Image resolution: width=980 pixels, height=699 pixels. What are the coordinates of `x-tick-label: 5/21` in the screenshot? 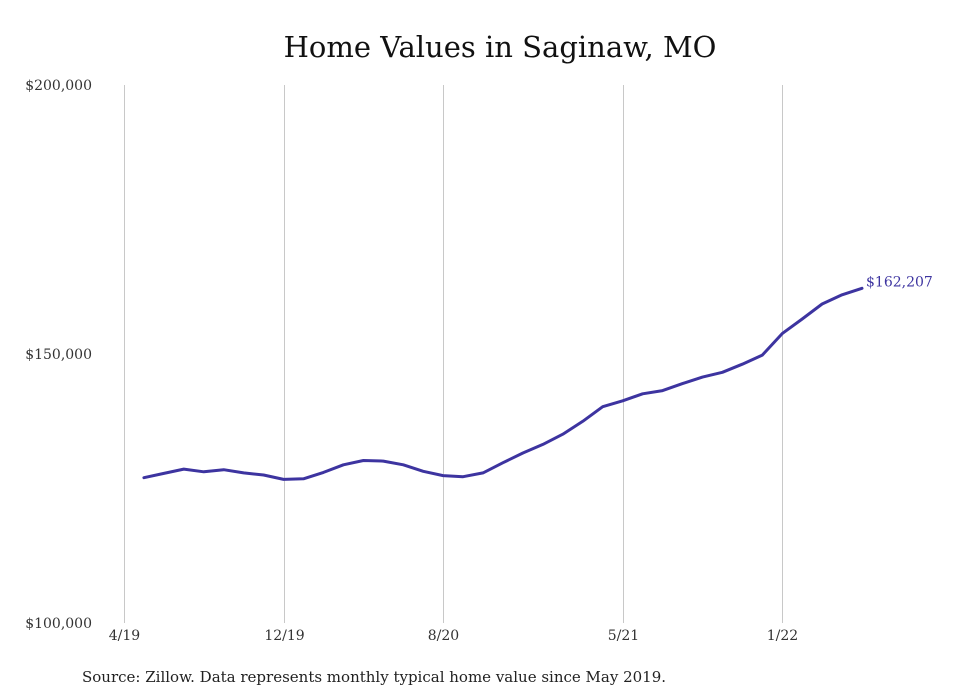 It's located at (623, 636).